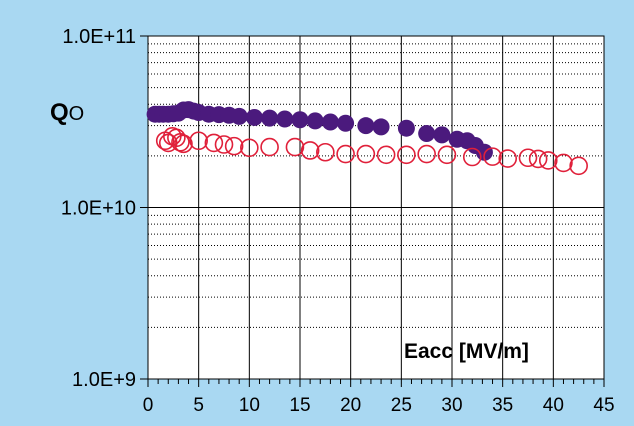 The height and width of the screenshot is (426, 634). I want to click on y-tick-label: 1.0E+10, so click(98, 209).